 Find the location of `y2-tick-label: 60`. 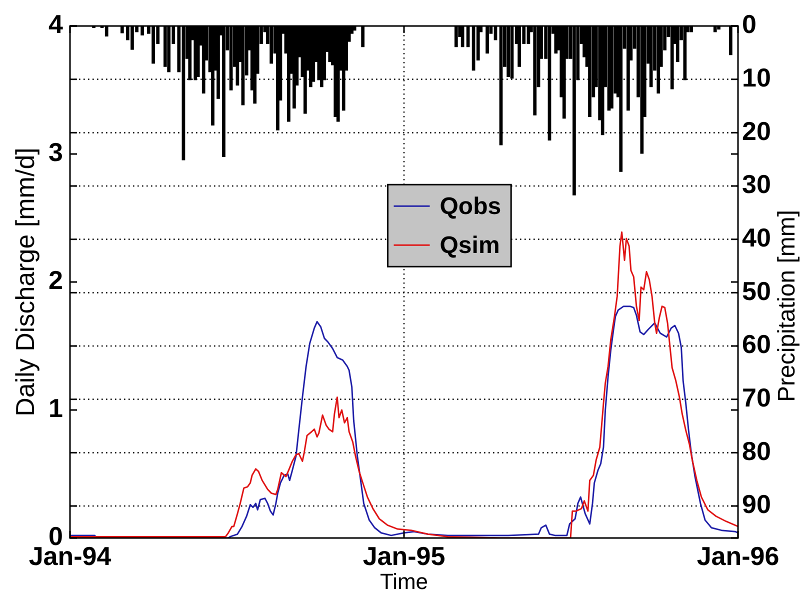

y2-tick-label: 60 is located at coordinates (756, 344).